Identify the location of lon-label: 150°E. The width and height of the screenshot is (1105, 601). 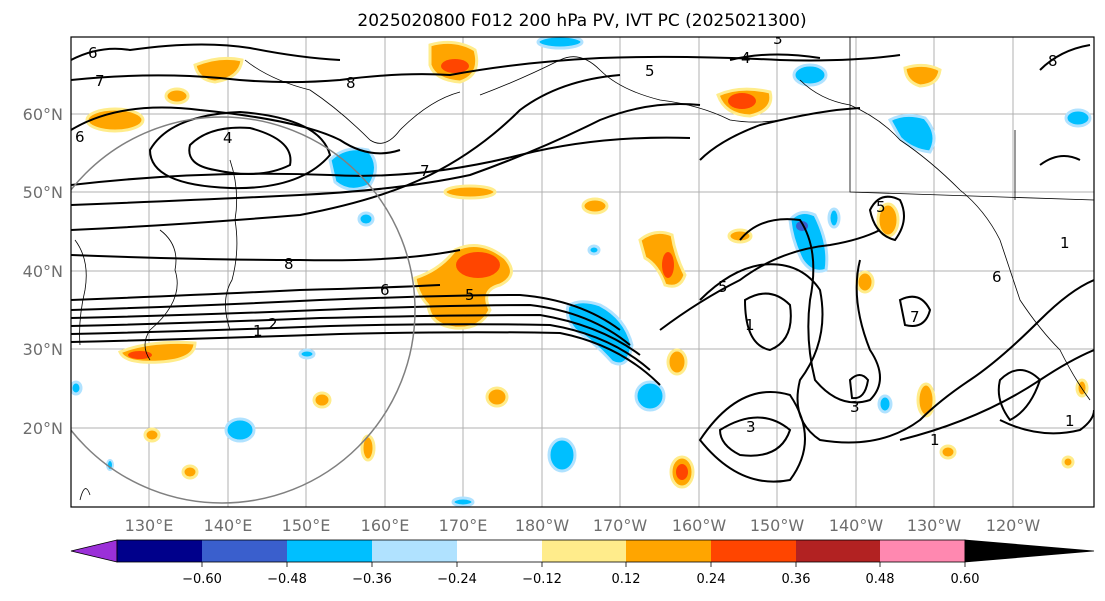
(306, 525).